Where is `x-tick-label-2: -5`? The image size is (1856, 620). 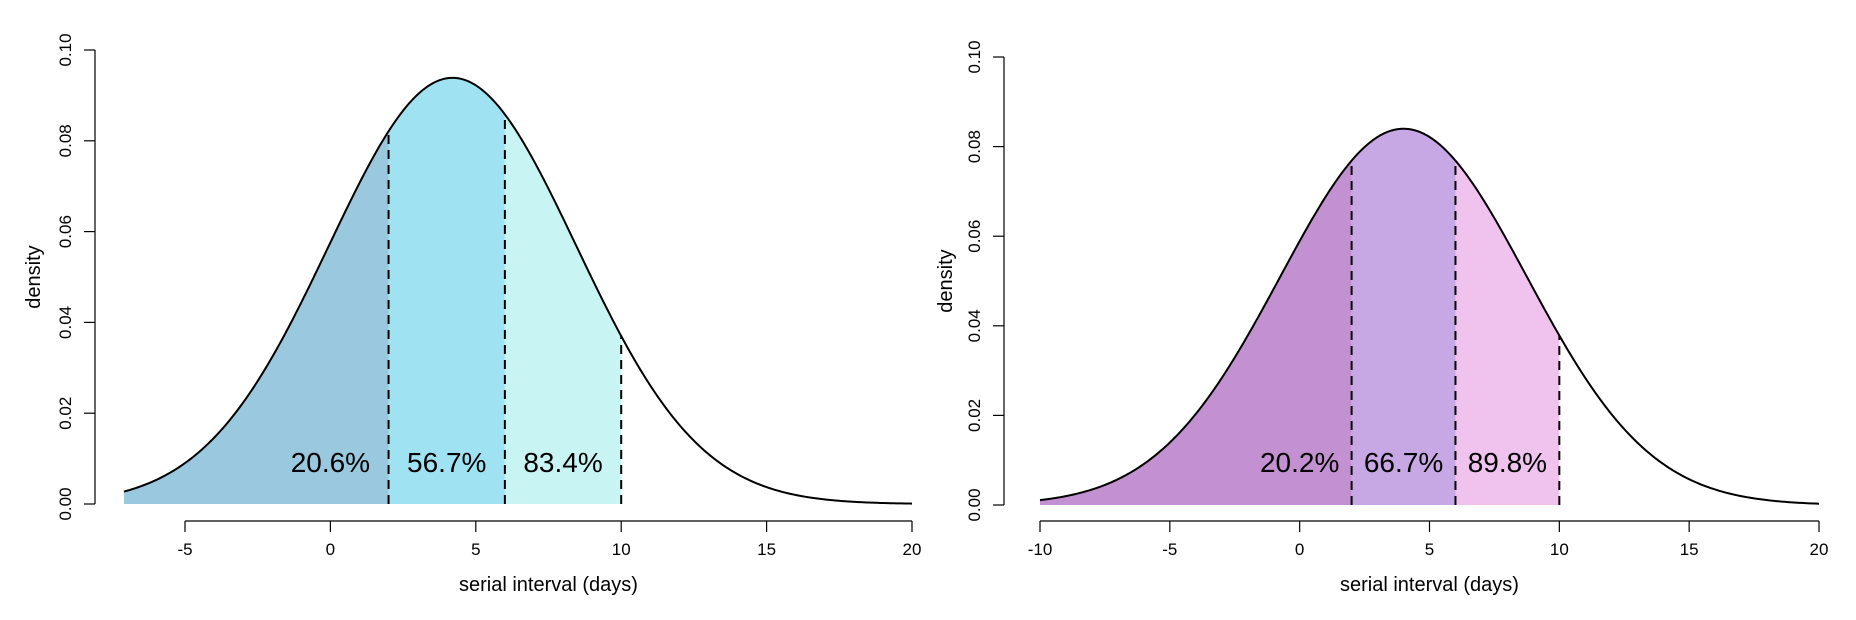 x-tick-label-2: -5 is located at coordinates (1169, 549).